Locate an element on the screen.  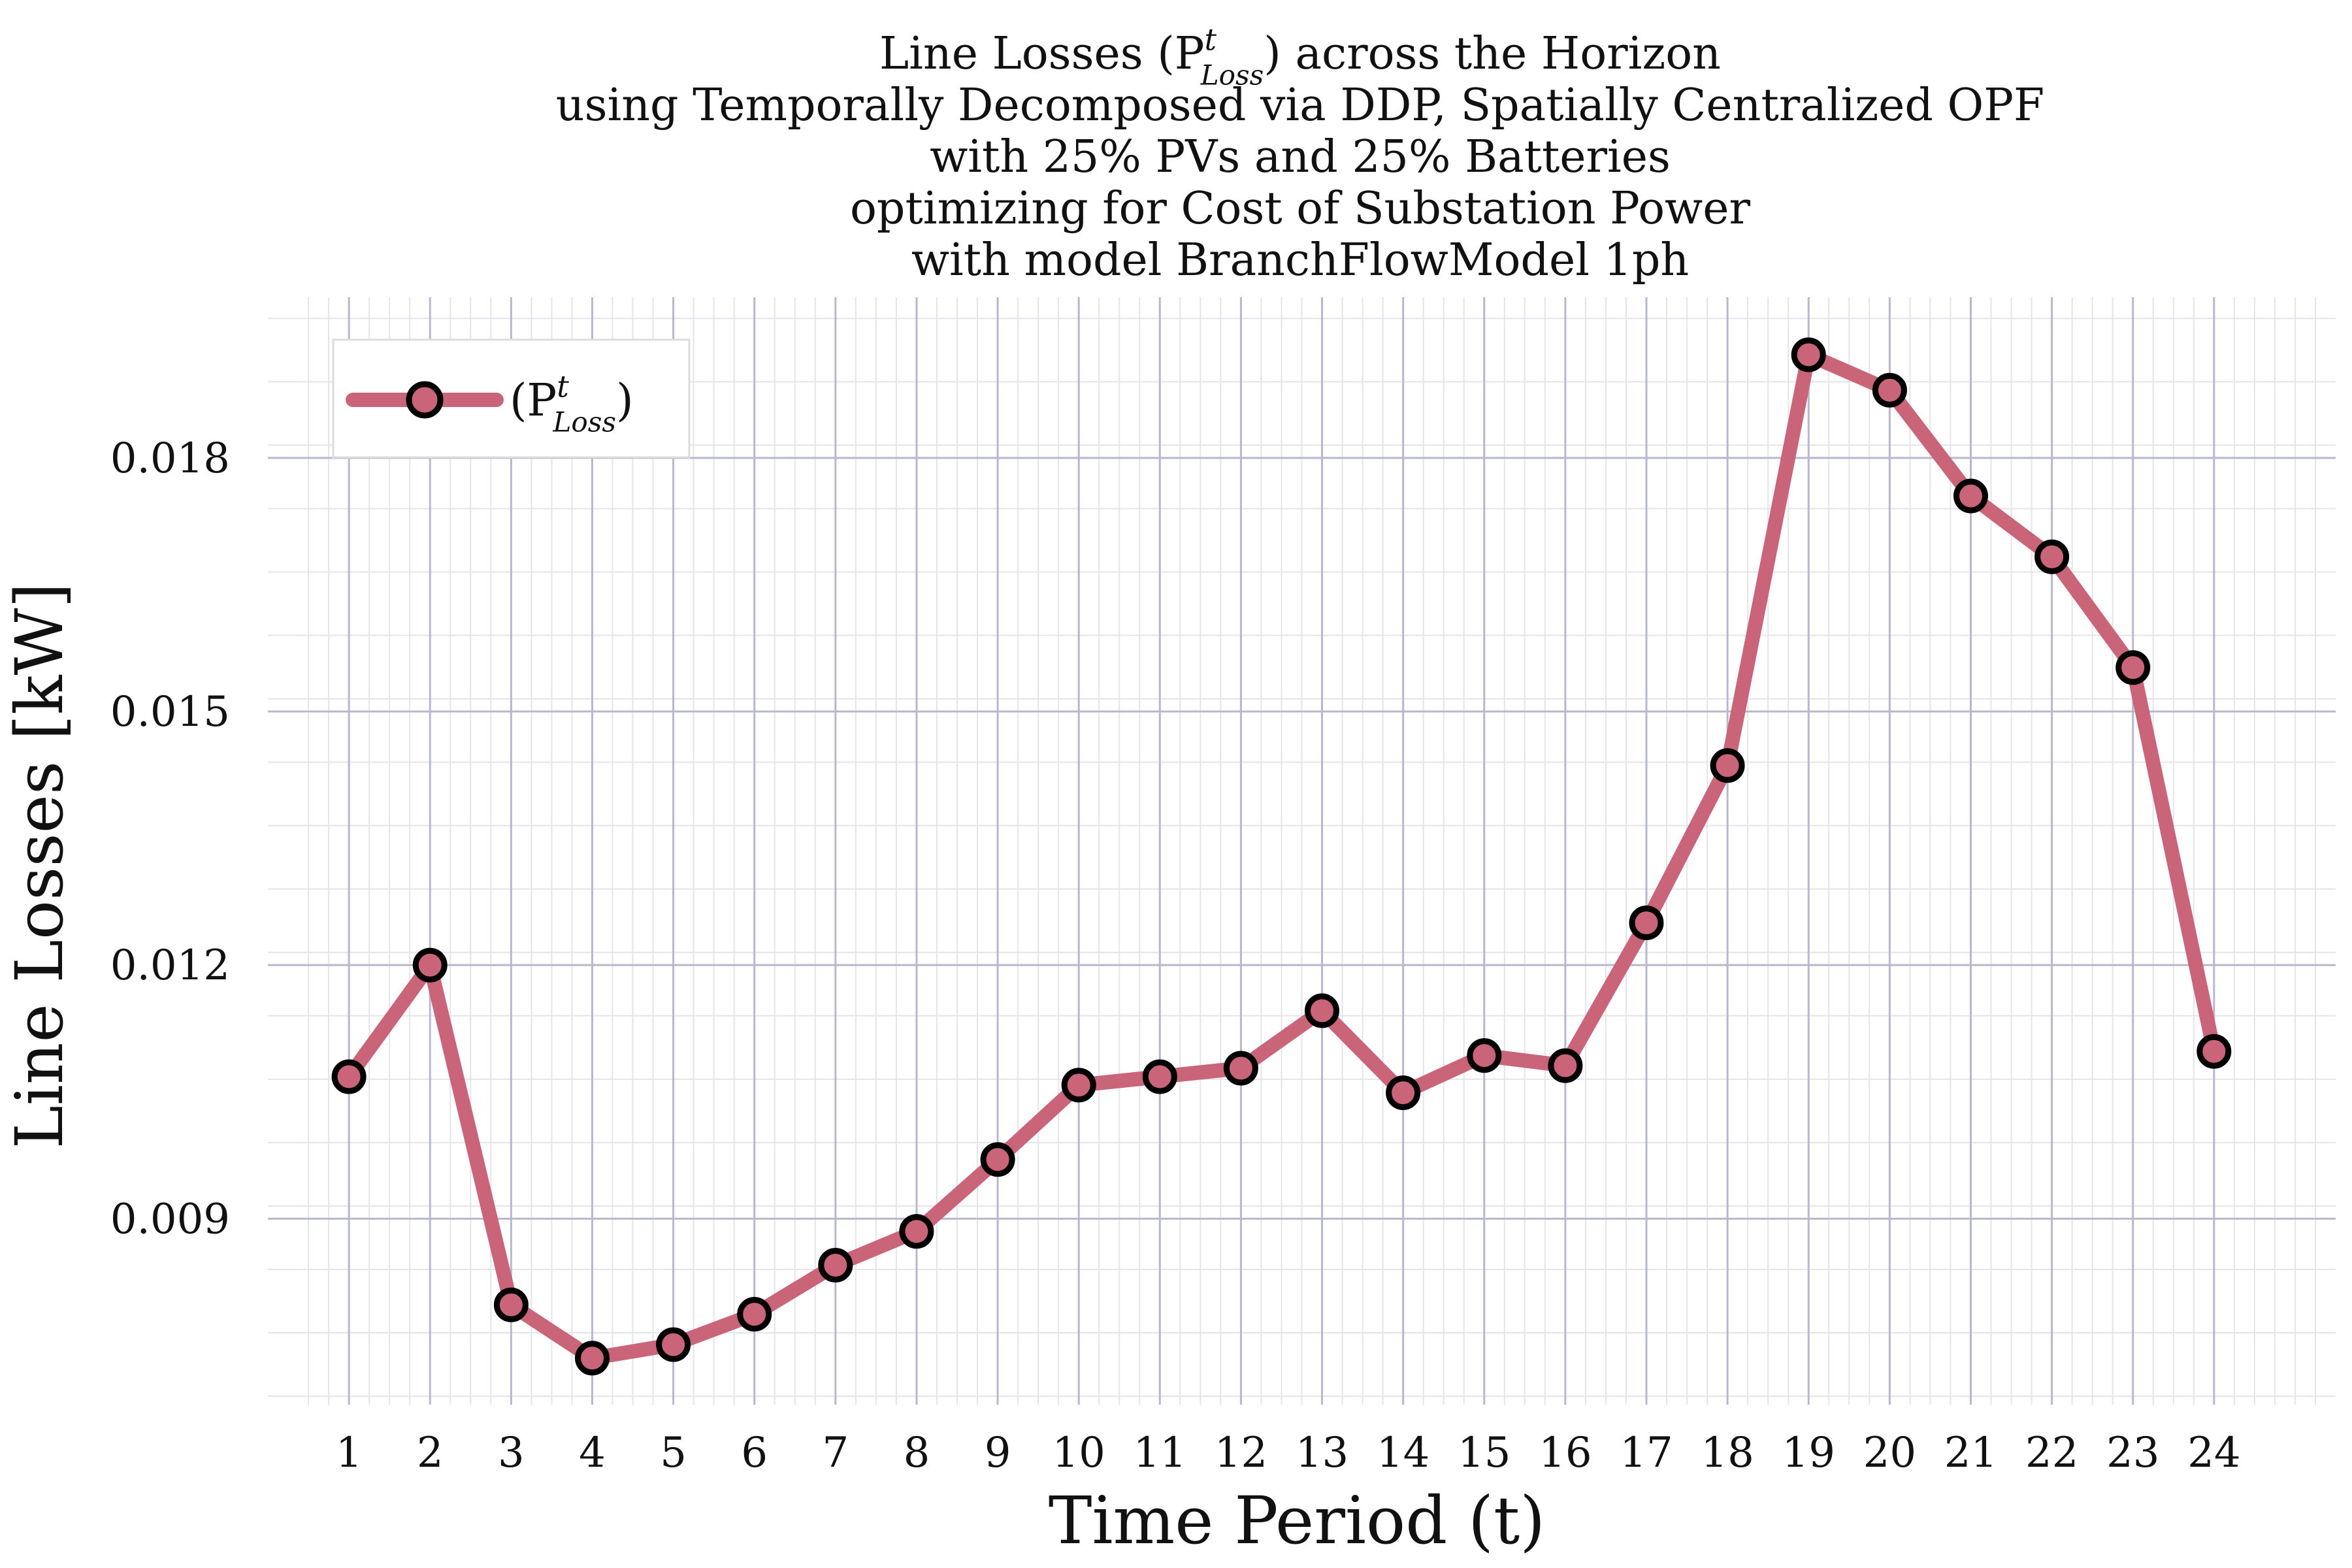
y-tick-label: 0.018 is located at coordinates (170, 458).